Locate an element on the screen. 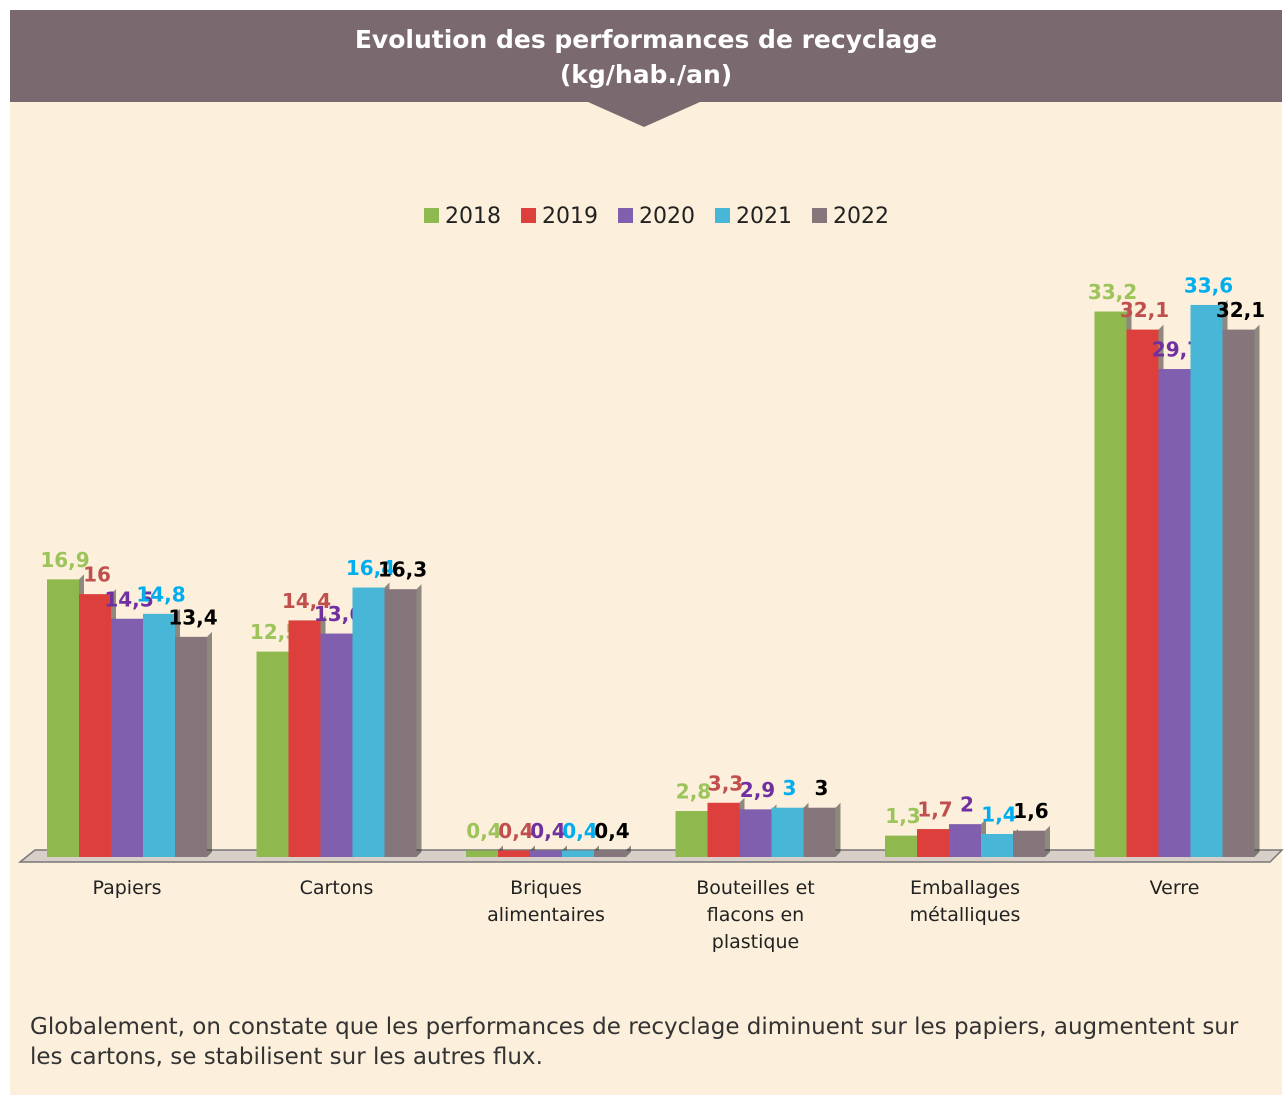 This screenshot has height=1099, width=1288. value-label: 1,3 is located at coordinates (902, 816).